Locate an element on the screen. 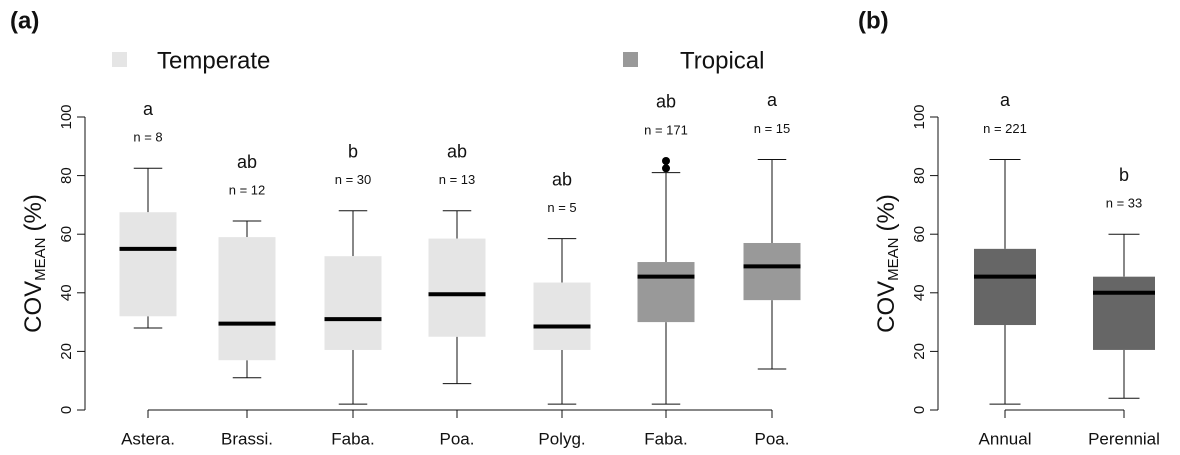 This screenshot has height=455, width=1180. n-label: n = 13 is located at coordinates (457, 179).